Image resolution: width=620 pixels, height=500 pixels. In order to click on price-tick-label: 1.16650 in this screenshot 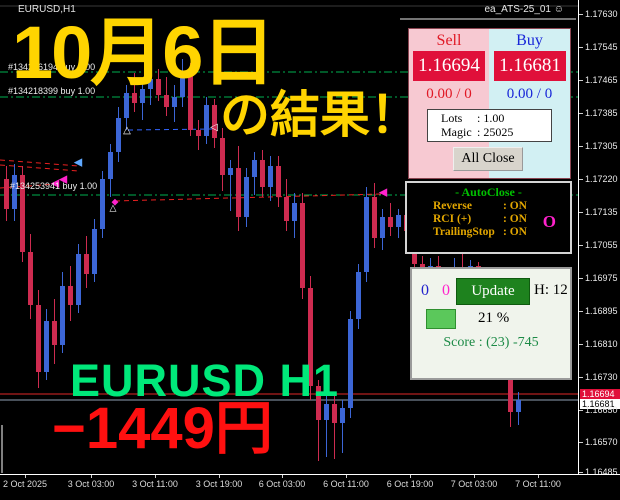, I will do `click(601, 410)`.